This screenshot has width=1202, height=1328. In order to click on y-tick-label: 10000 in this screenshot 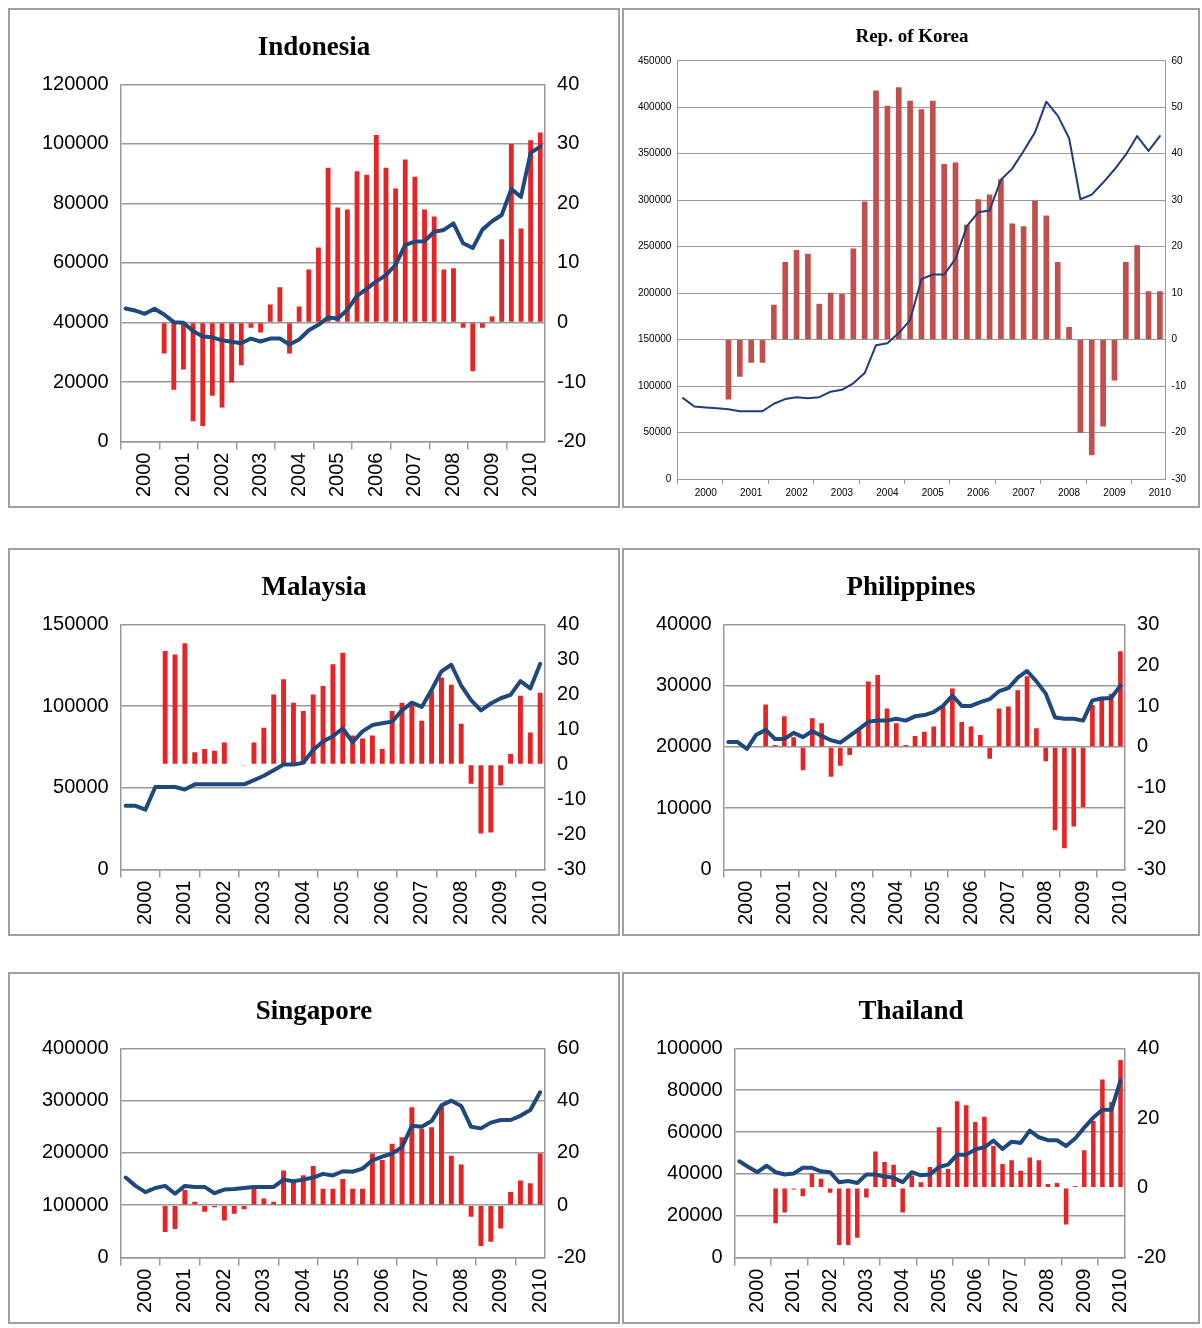, I will do `click(683, 806)`.